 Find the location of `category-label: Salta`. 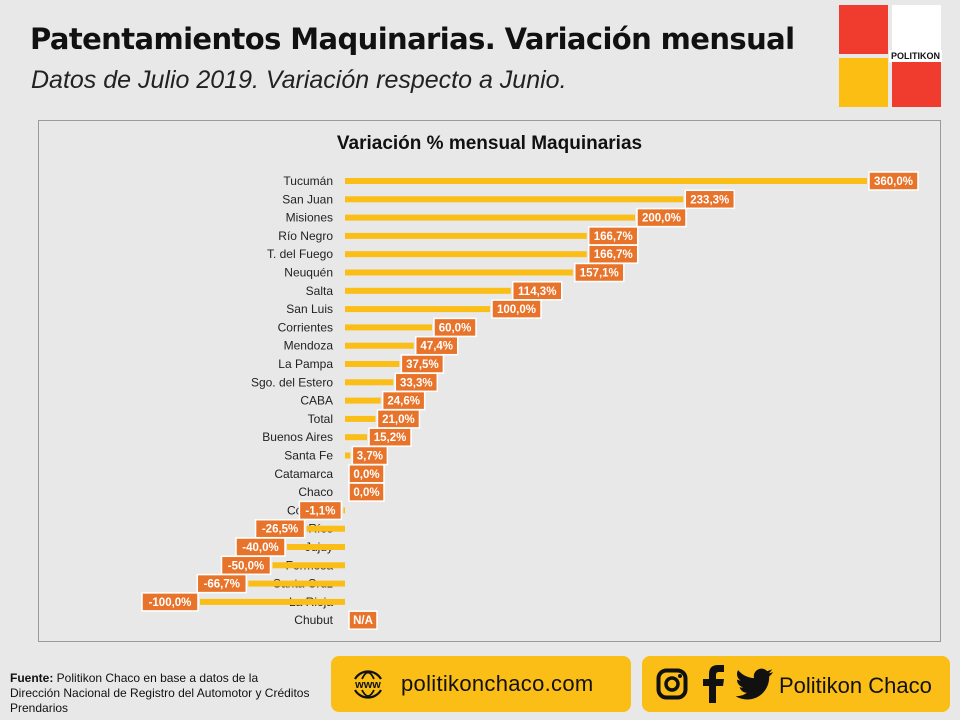

category-label: Salta is located at coordinates (320, 291).